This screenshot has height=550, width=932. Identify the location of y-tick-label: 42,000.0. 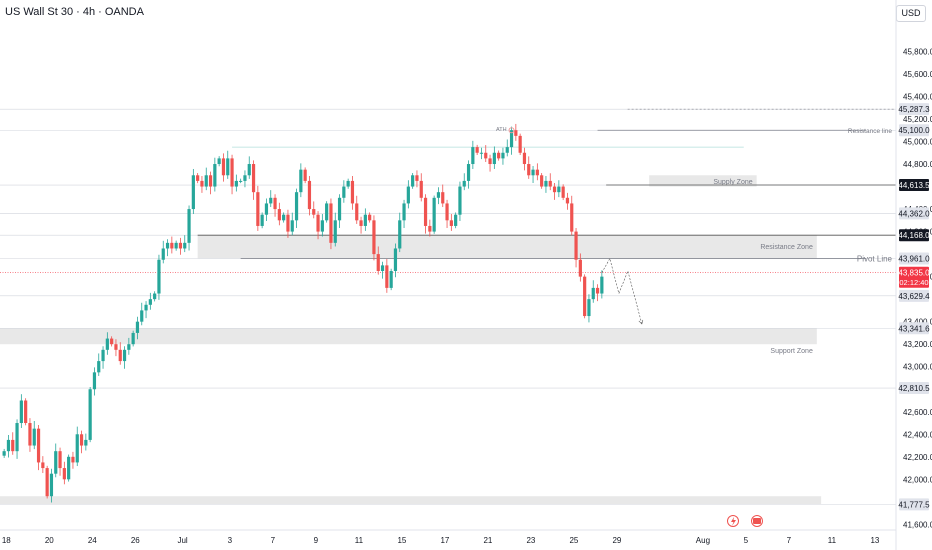
(917, 479).